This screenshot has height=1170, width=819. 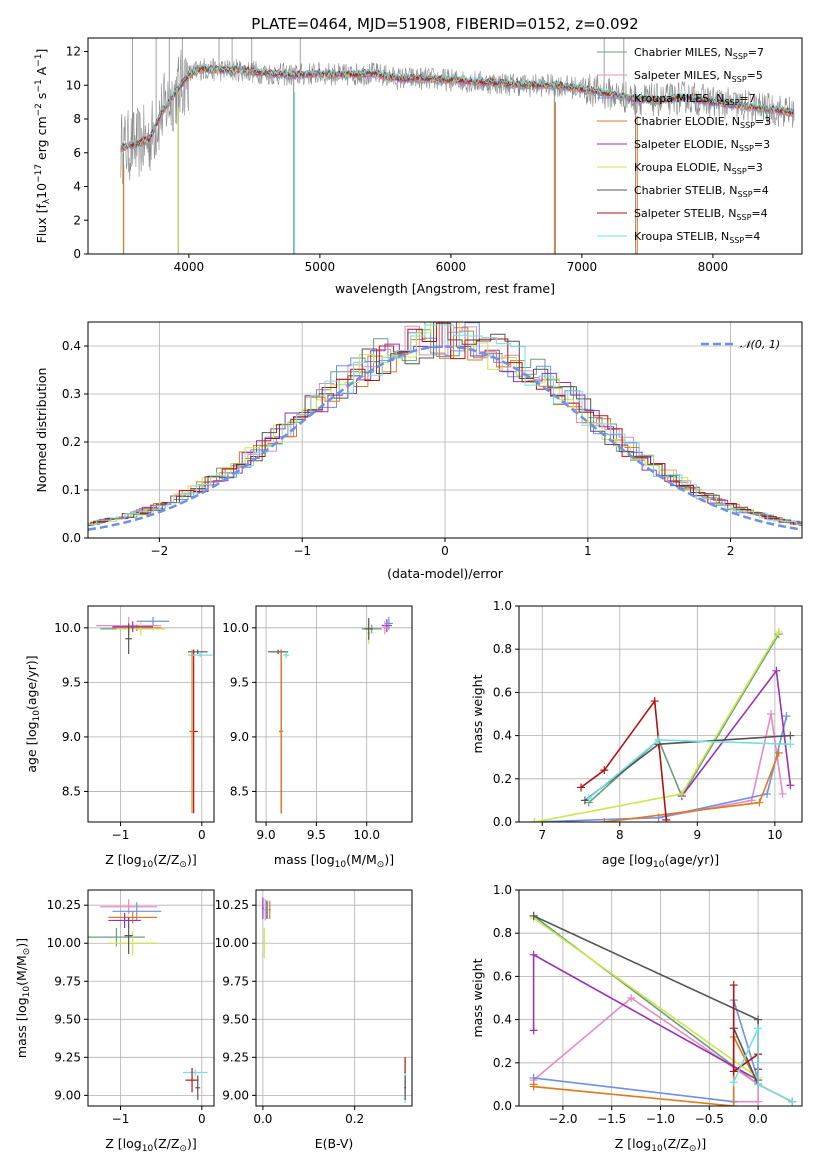 I want to click on weight-vs-age-plot, so click(x=662, y=724).